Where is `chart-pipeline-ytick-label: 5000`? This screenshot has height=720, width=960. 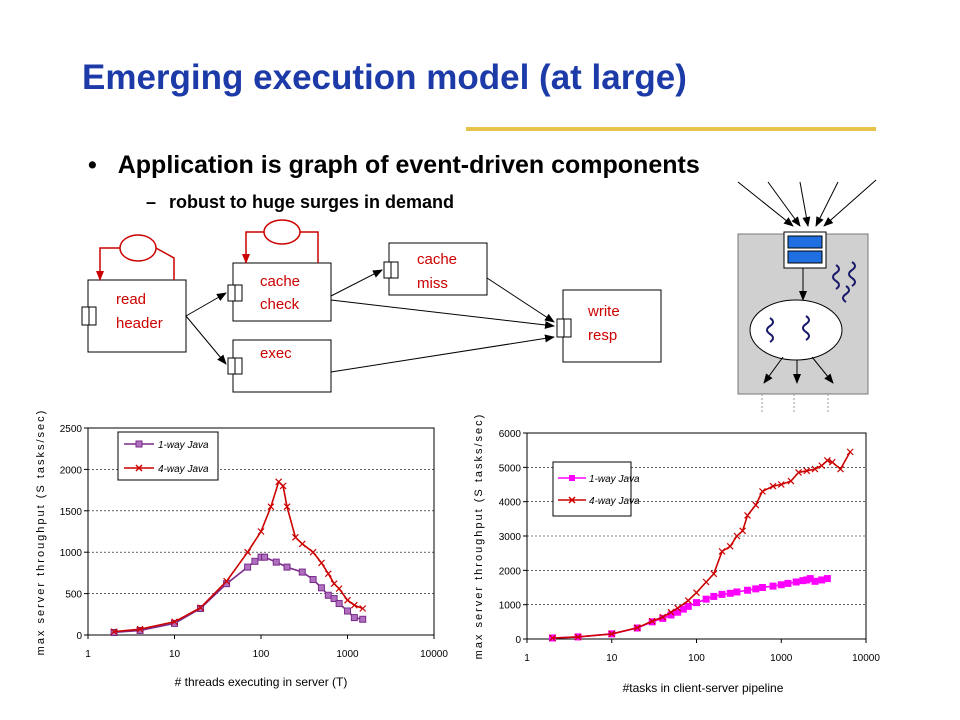 chart-pipeline-ytick-label: 5000 is located at coordinates (510, 468).